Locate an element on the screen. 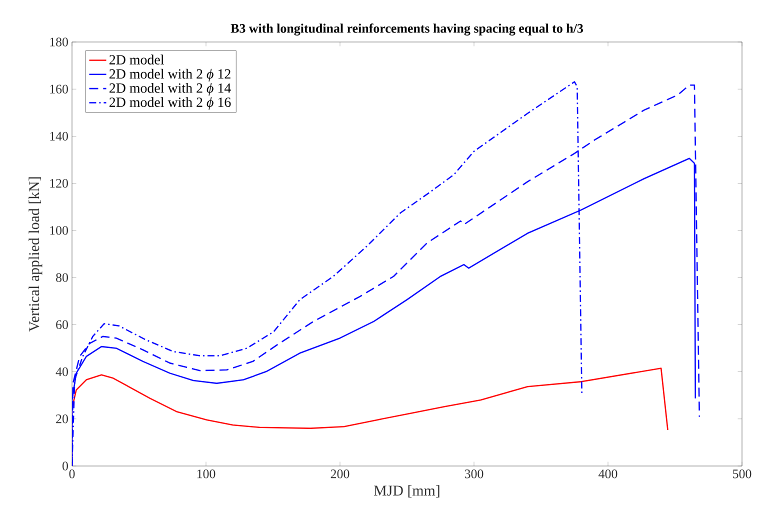  x-tick-label: 500 is located at coordinates (742, 474).